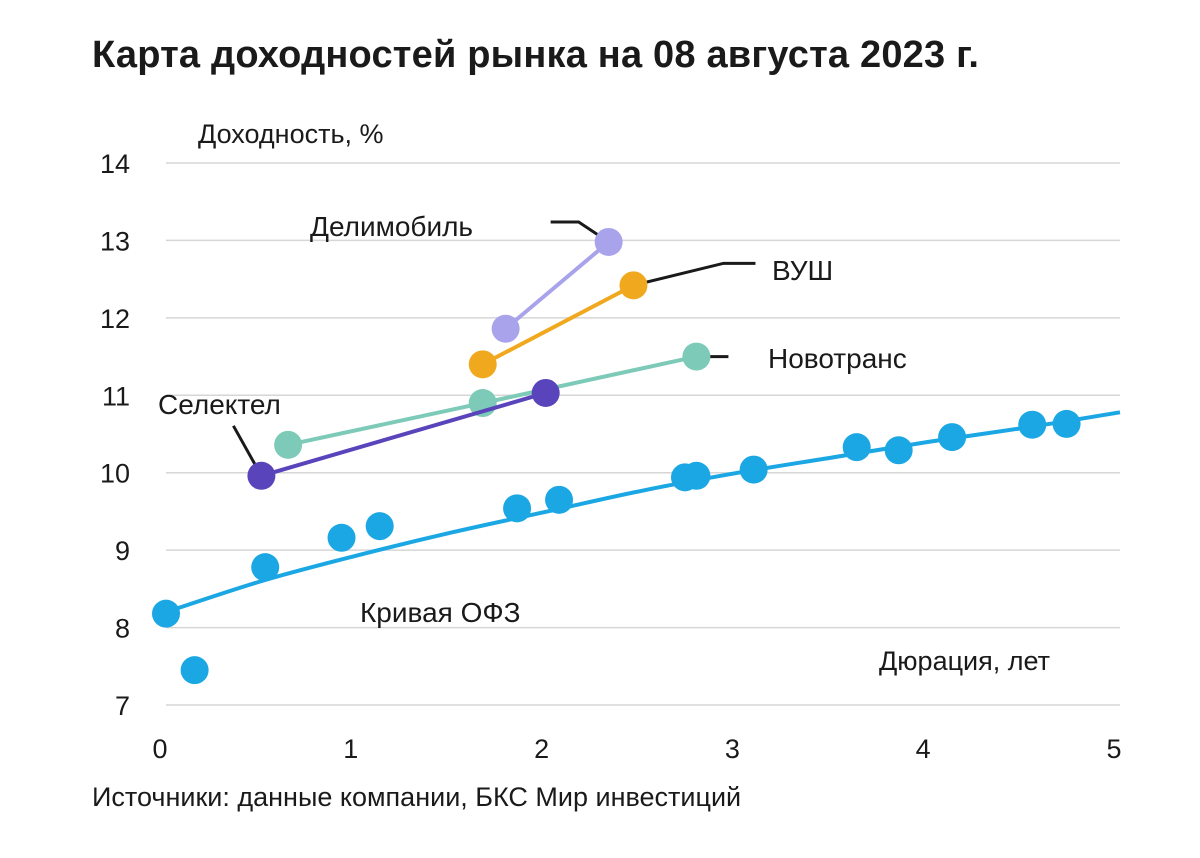 This screenshot has height=858, width=1200. Describe the element at coordinates (122, 706) in the screenshot. I see `y-tick-label: 7` at that location.